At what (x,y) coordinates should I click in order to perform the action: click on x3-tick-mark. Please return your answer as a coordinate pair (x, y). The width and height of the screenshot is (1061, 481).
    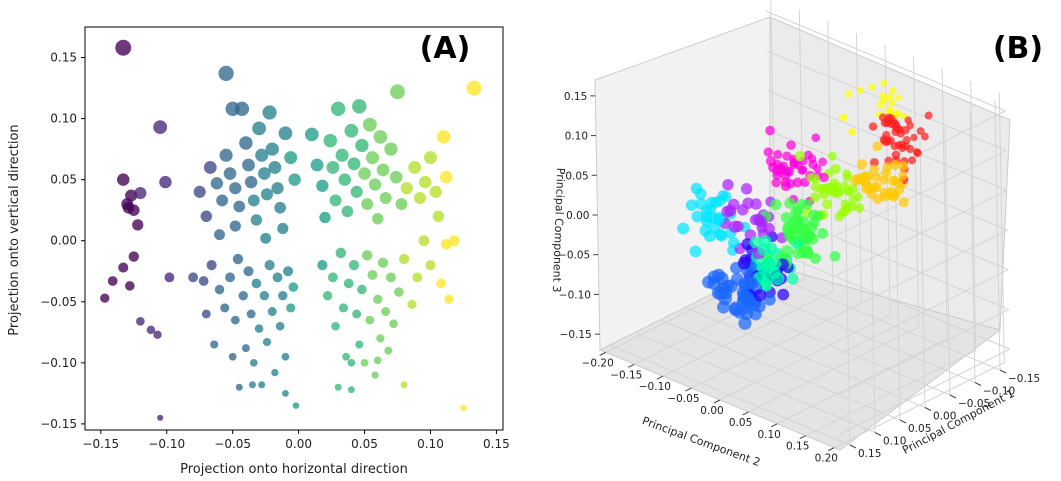
    Looking at the image, I should click on (688, 389).